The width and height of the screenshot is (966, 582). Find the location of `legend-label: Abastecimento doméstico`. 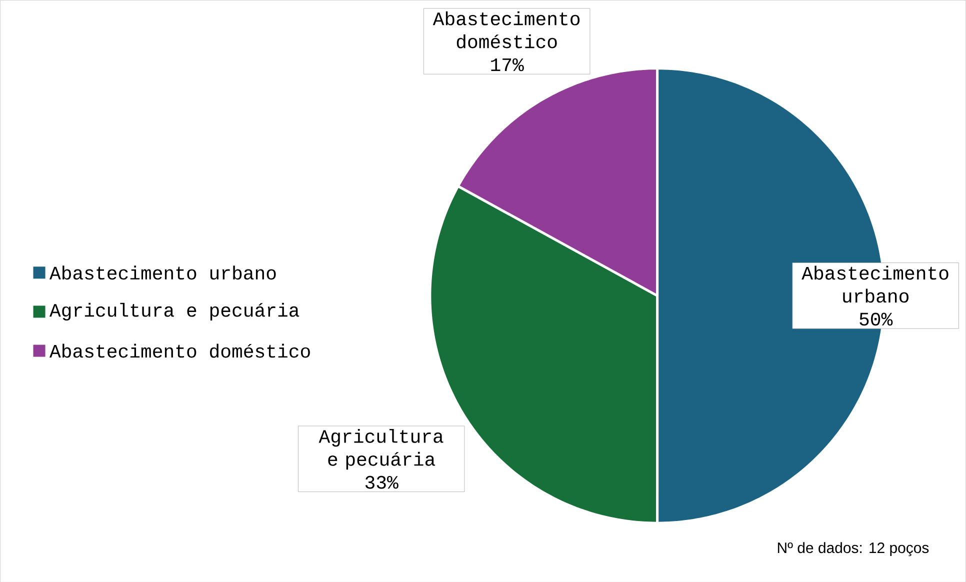

legend-label: Abastecimento doméstico is located at coordinates (179, 351).